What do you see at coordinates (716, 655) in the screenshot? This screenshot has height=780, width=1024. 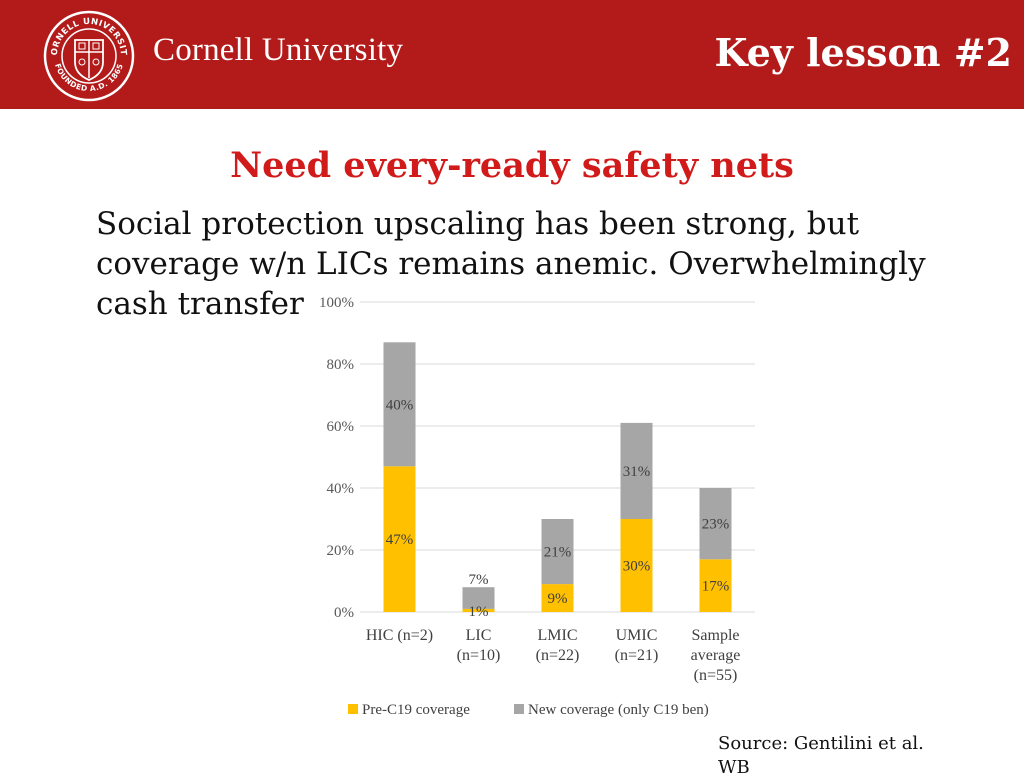 I see `x-category-label: average` at bounding box center [716, 655].